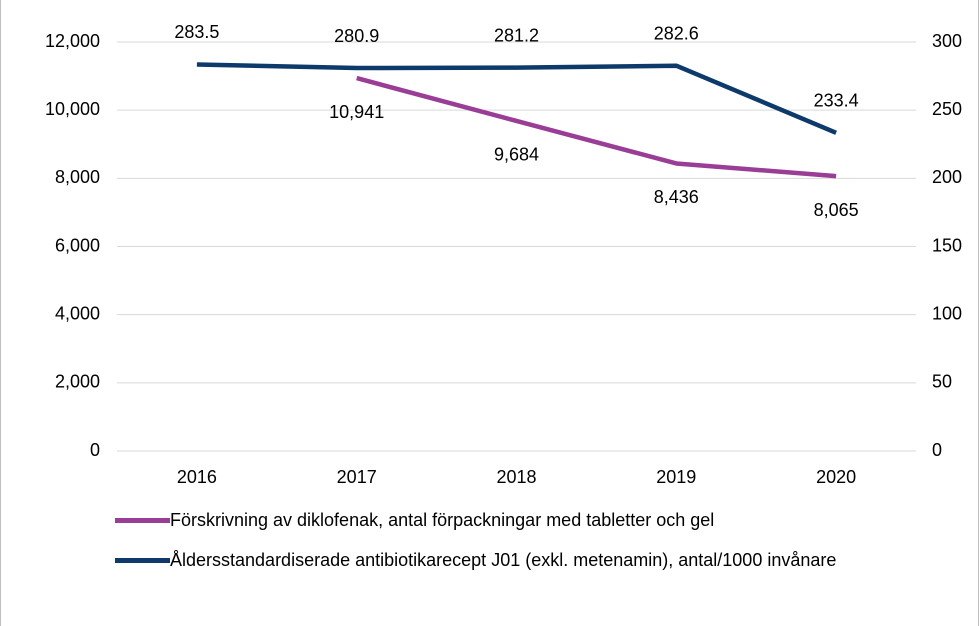 This screenshot has height=626, width=979. I want to click on data-label: 8,065, so click(836, 210).